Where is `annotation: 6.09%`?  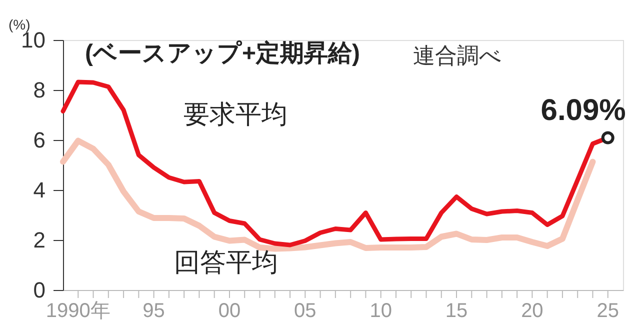 annotation: 6.09% is located at coordinates (583, 110).